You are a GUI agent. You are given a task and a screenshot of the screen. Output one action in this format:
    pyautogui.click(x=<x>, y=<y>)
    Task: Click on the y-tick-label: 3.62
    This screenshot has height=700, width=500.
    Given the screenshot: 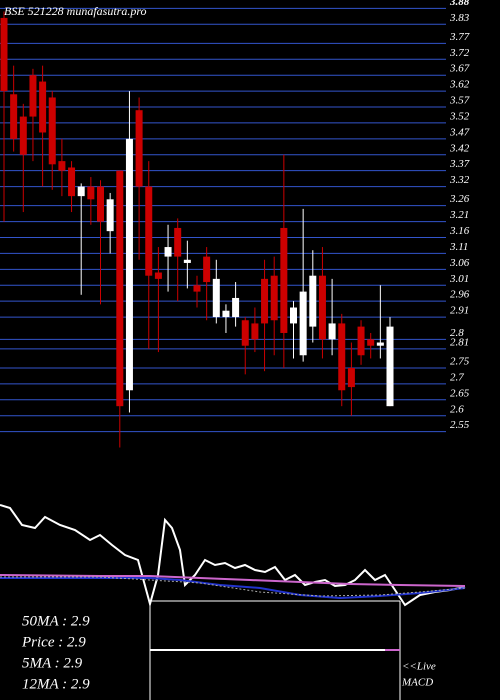 What is the action you would take?
    pyautogui.click(x=459, y=85)
    